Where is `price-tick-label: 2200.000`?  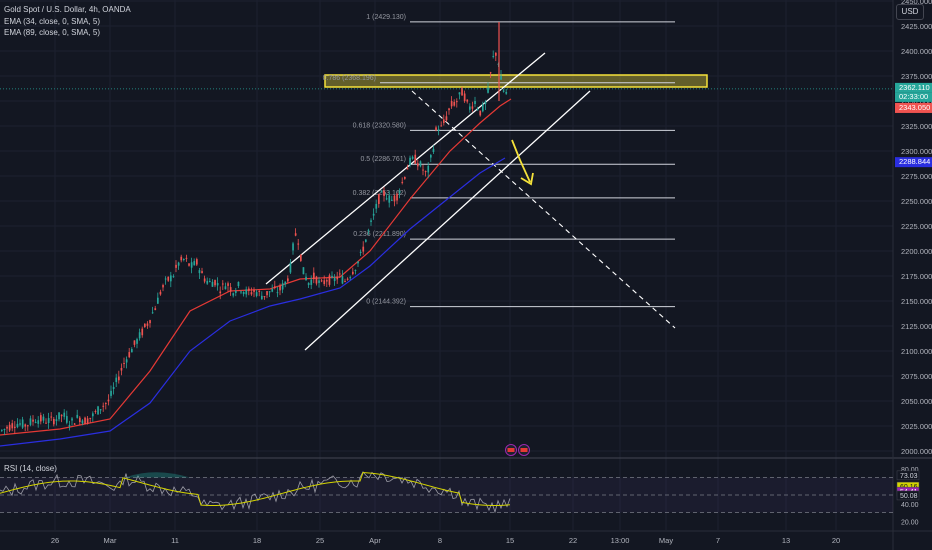 price-tick-label: 2200.000 is located at coordinates (916, 251).